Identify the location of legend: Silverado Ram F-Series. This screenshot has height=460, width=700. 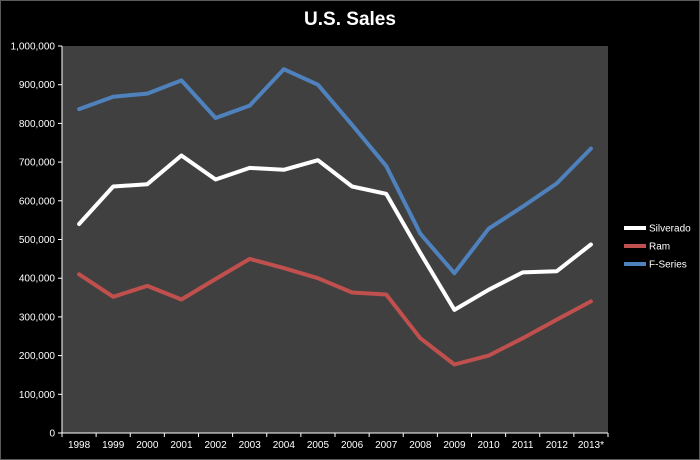
(657, 247).